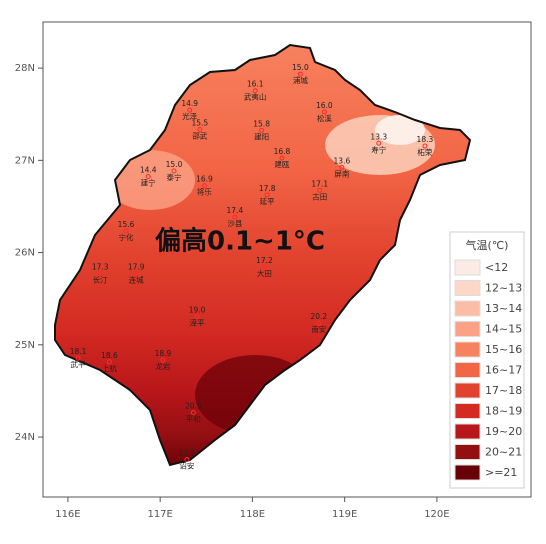 This screenshot has width=546, height=544. Describe the element at coordinates (193, 406) in the screenshot. I see `station-value: 20.5` at that location.